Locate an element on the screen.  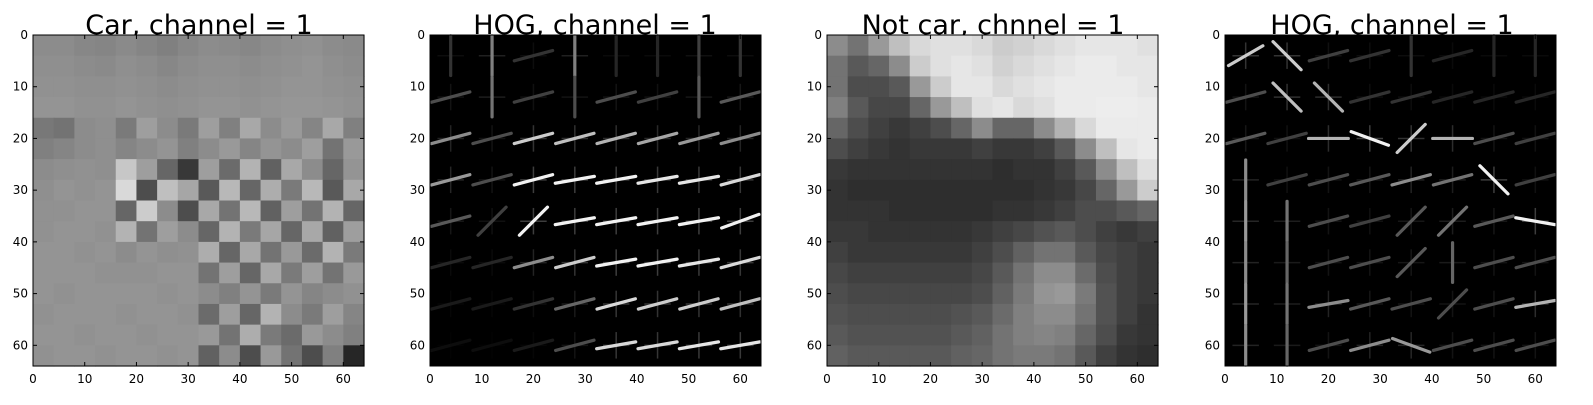
y-tick-label: 30 is located at coordinates (1212, 190).